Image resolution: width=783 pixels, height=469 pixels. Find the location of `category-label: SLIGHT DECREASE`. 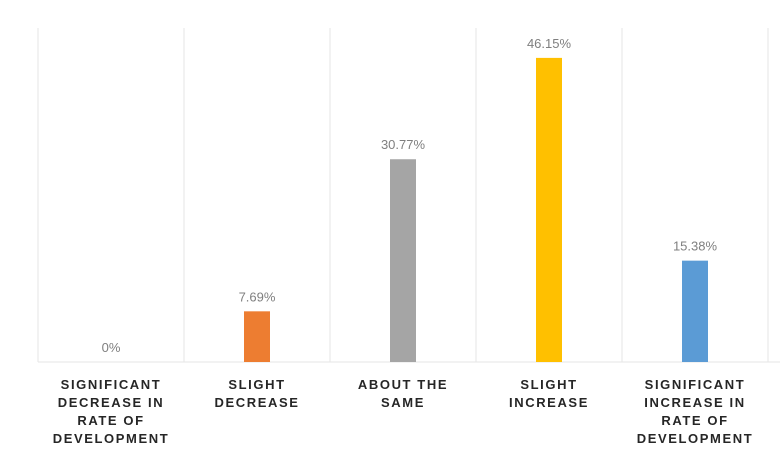

category-label: SLIGHT DECREASE is located at coordinates (257, 394).